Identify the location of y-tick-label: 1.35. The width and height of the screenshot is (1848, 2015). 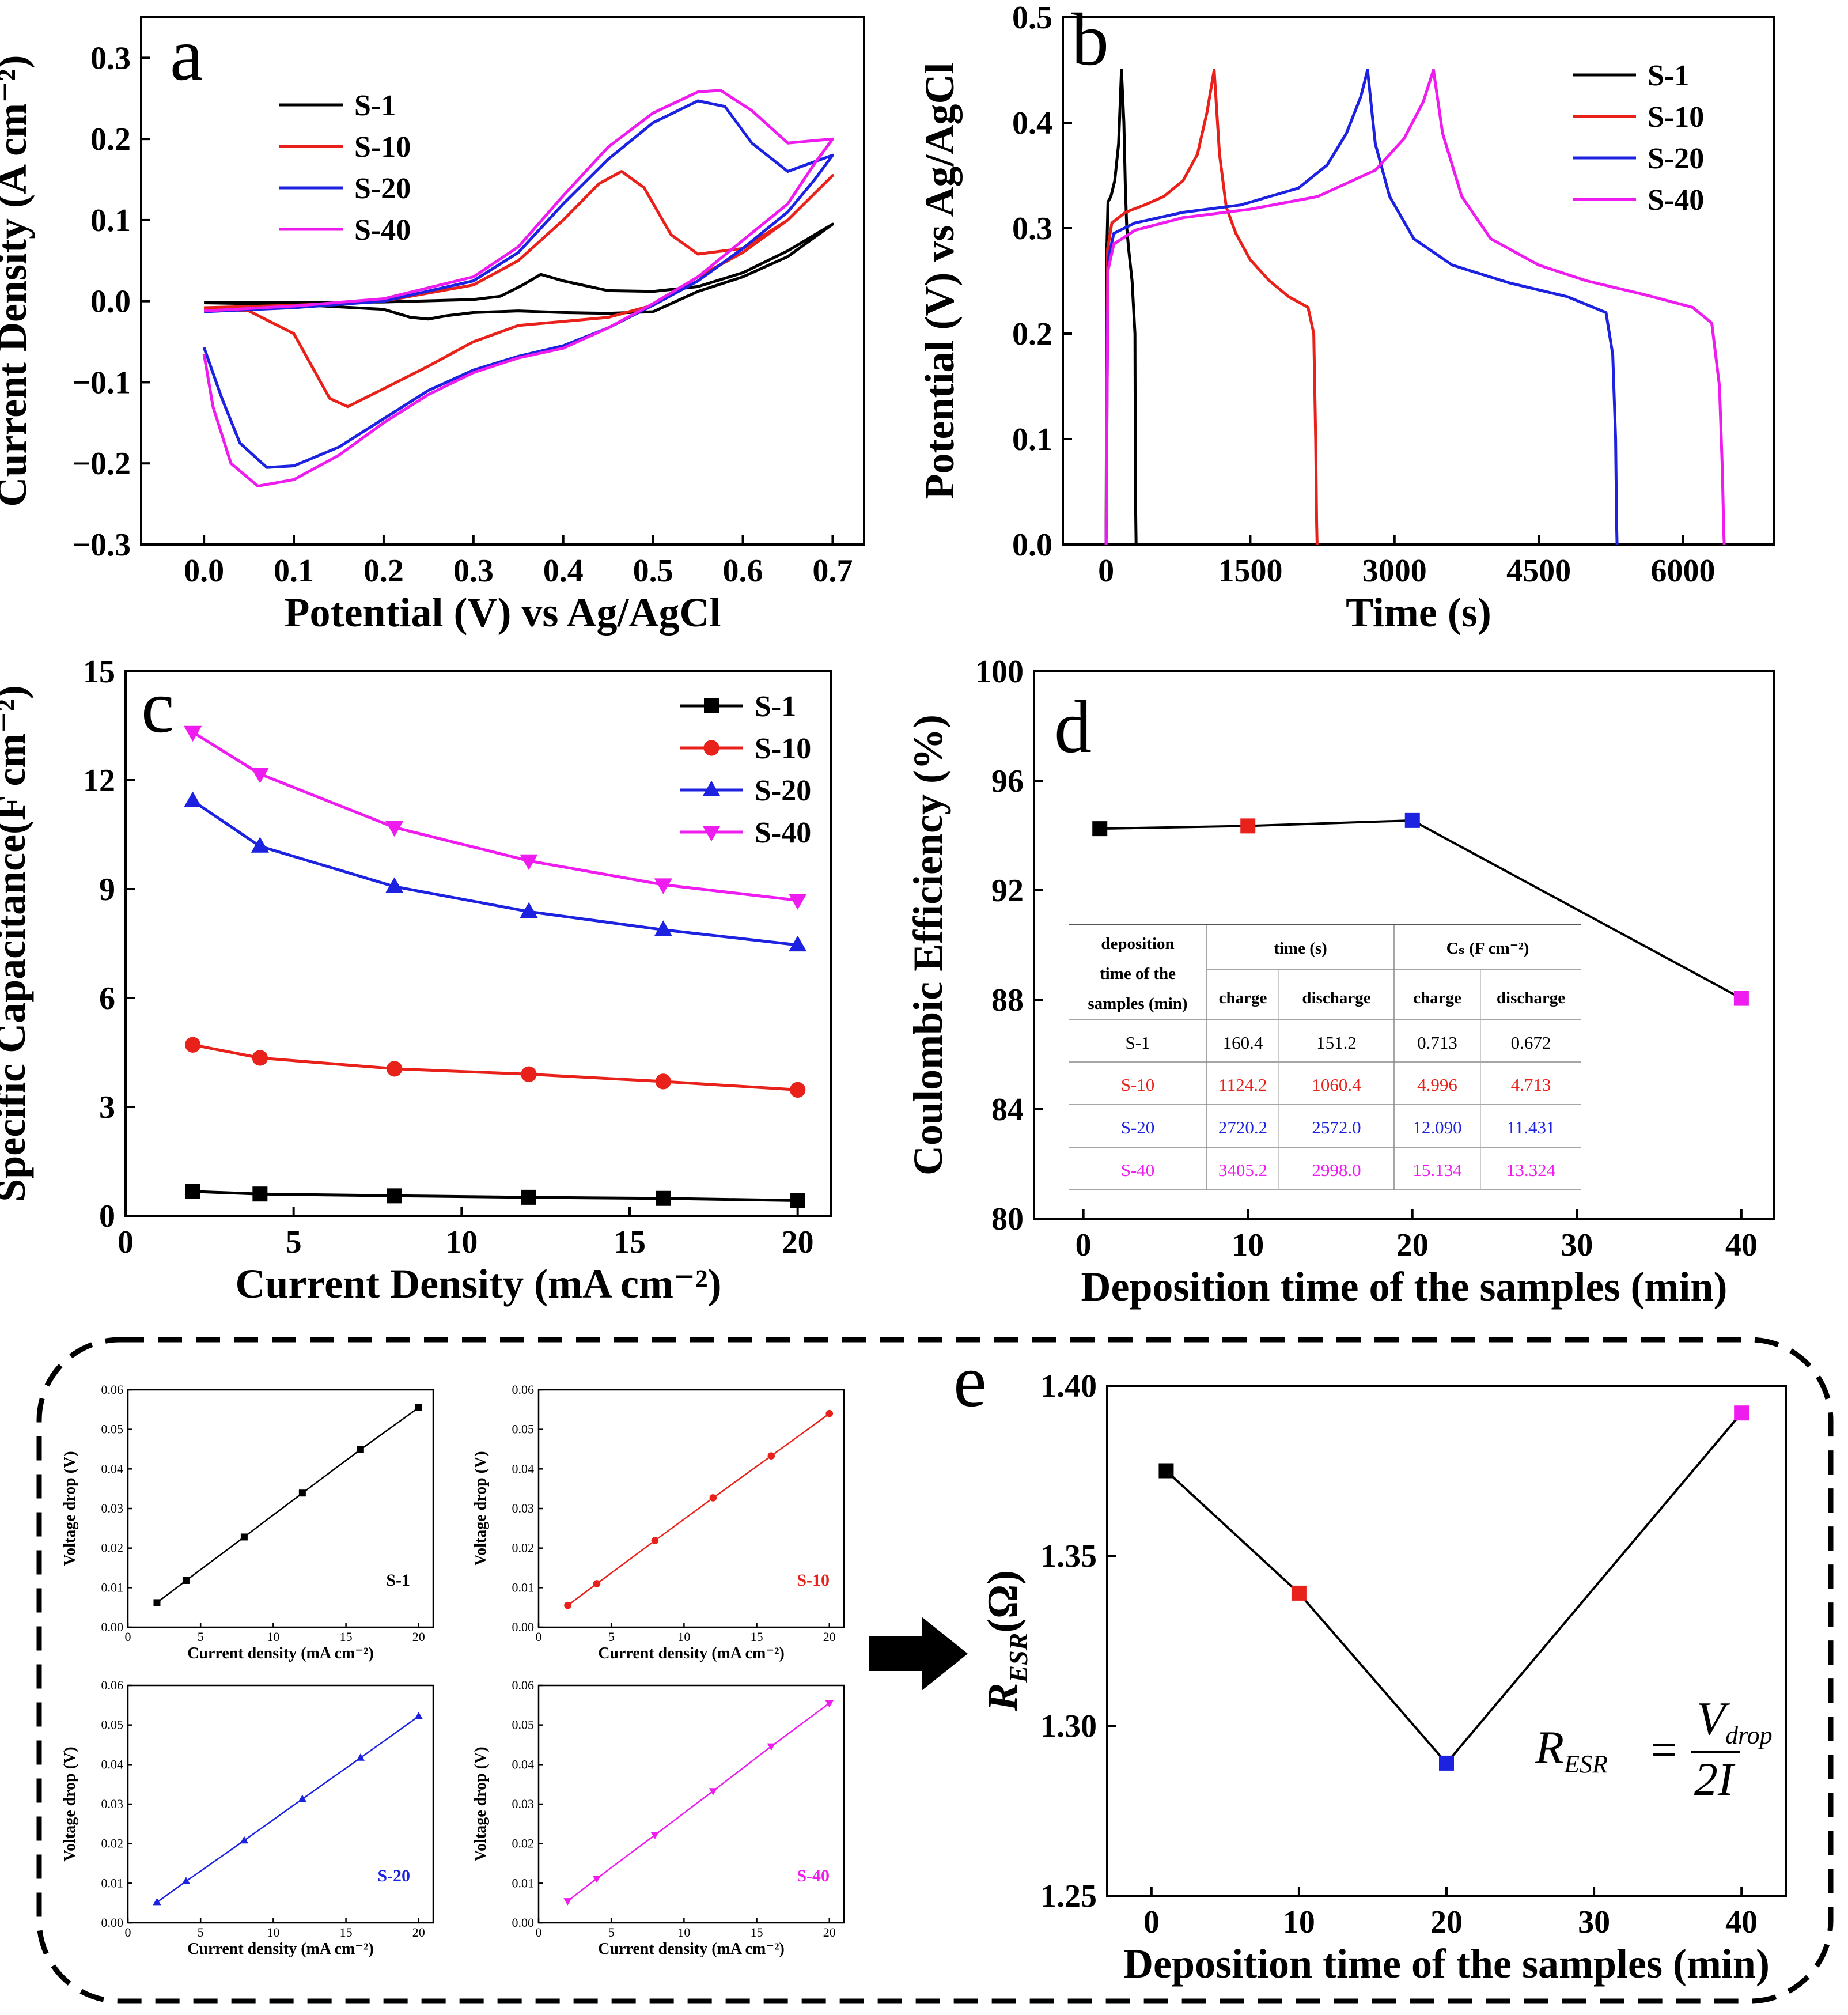
(1068, 1556).